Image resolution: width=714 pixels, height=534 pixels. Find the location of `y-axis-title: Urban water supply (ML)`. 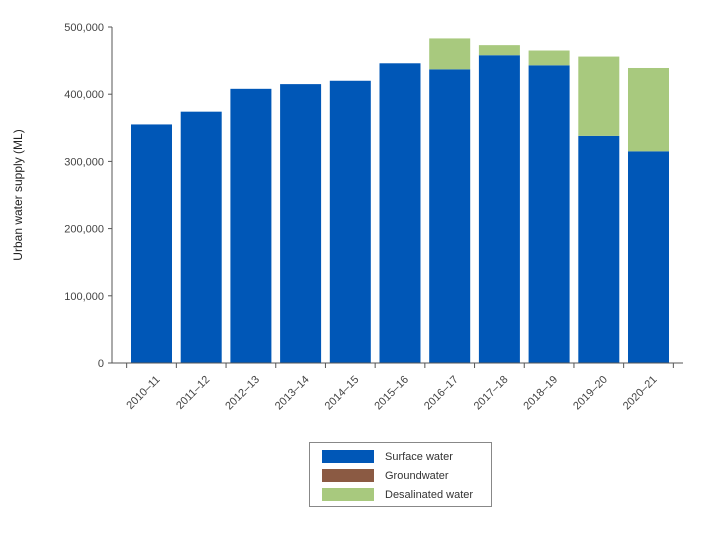

y-axis-title: Urban water supply (ML) is located at coordinates (18, 194).